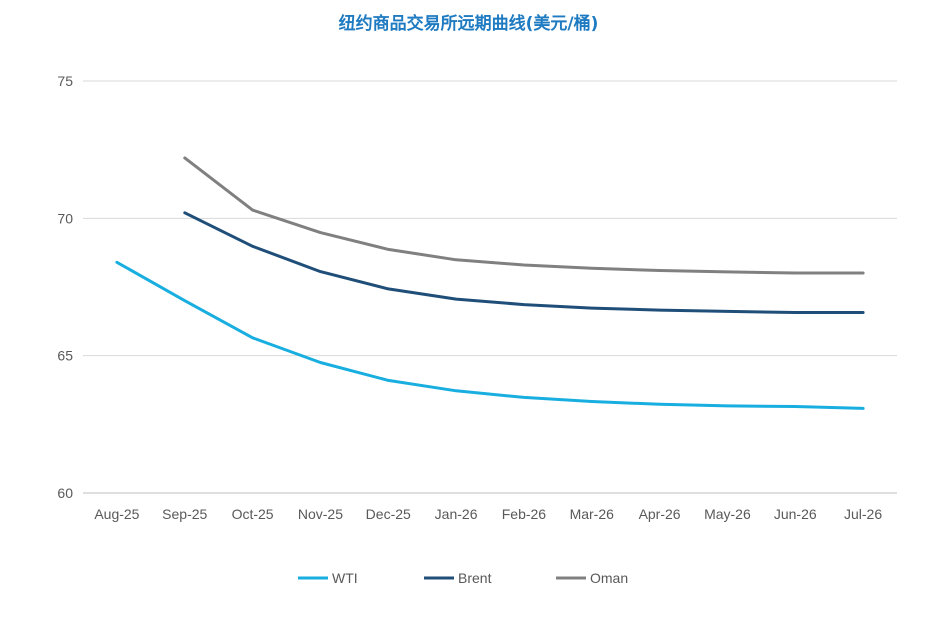  Describe the element at coordinates (863, 514) in the screenshot. I see `x-tick-label: Jul-26` at that location.